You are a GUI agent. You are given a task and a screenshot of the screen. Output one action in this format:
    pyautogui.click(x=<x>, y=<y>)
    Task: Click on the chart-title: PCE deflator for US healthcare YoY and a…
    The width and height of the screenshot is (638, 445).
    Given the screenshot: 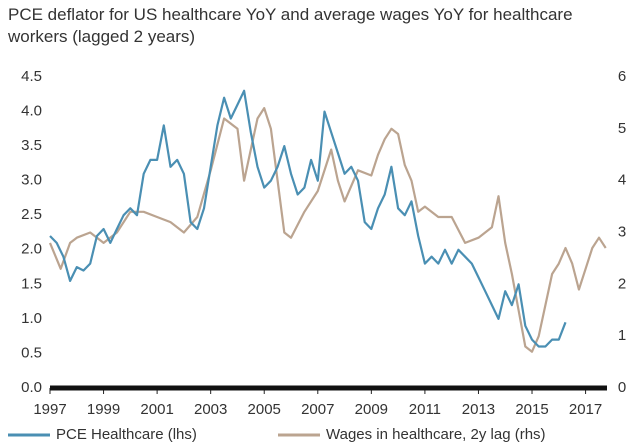 What is the action you would take?
    pyautogui.click(x=290, y=25)
    